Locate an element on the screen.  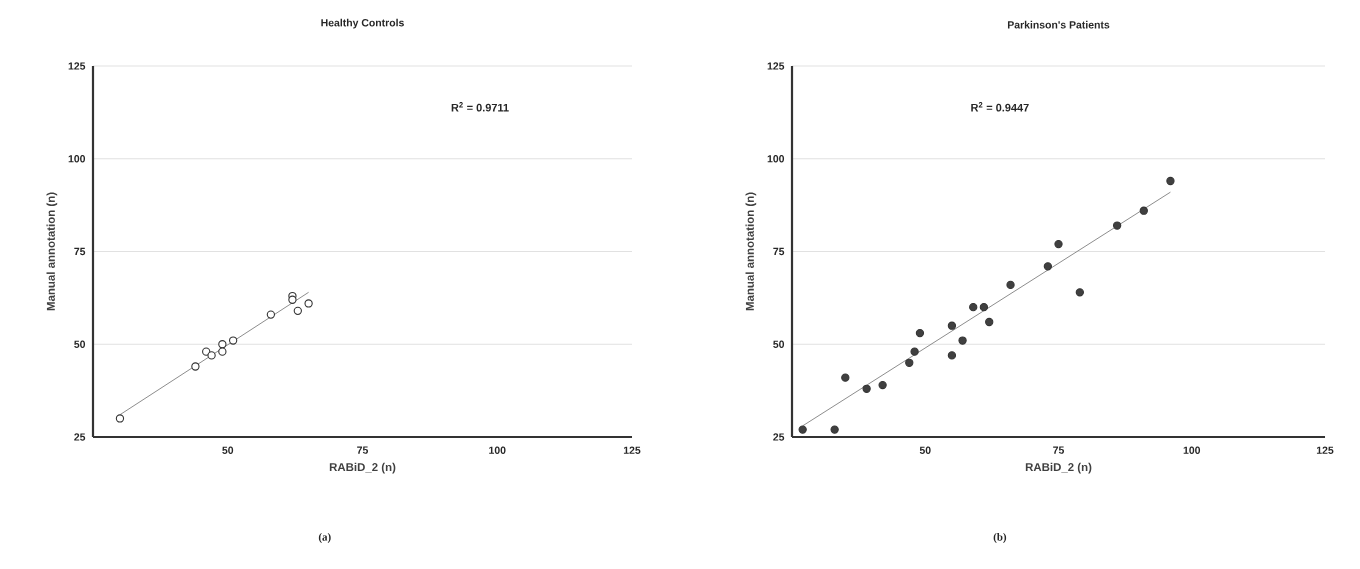
text: (b) is located at coordinates (1000, 537).